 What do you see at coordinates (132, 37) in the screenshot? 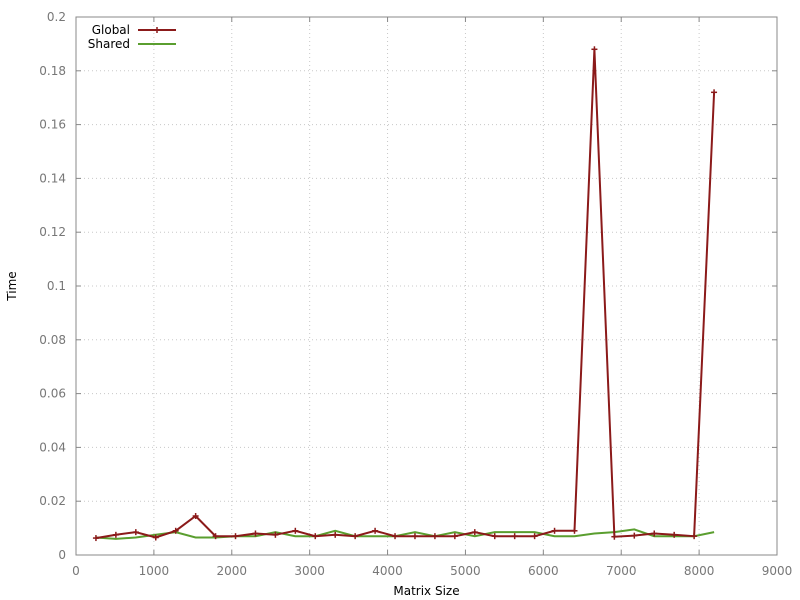
I see `legend: Global Shared` at bounding box center [132, 37].